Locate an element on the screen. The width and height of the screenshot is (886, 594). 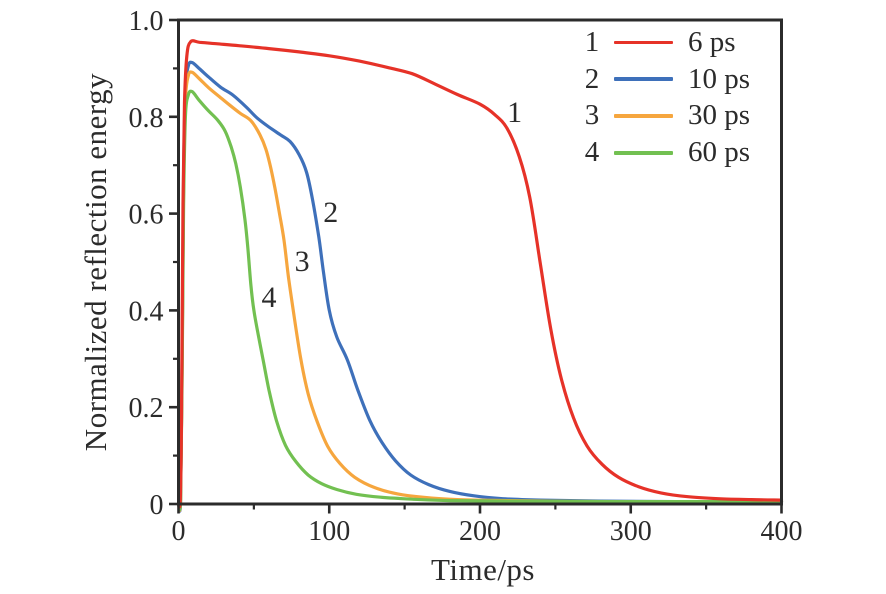
x-tick-label: 100 is located at coordinates (329, 531).